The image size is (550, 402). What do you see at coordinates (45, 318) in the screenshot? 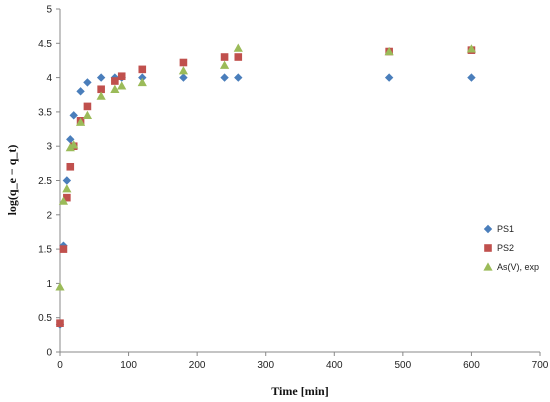
I see `y-tick-label: 0.5` at bounding box center [45, 318].